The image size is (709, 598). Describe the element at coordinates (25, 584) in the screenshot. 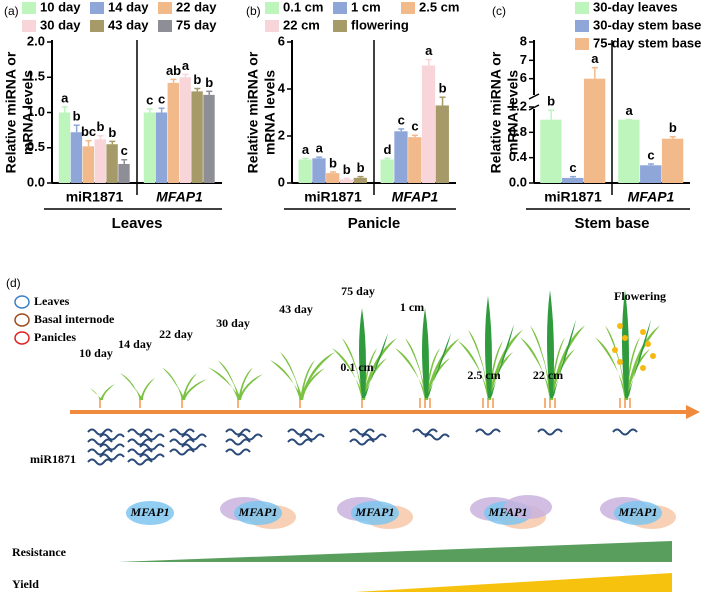

I see `yield-label: Yield` at that location.